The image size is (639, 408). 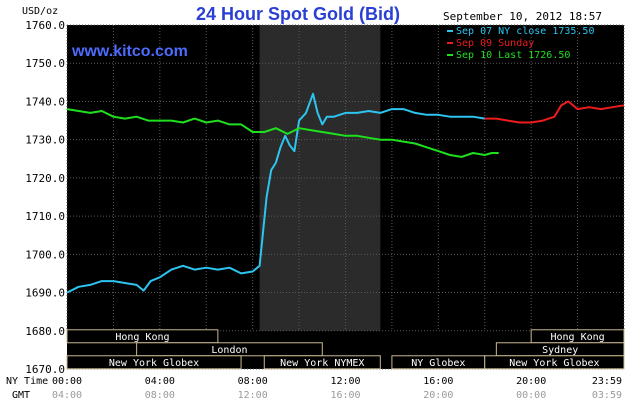 I want to click on x-tick-label-ny: 04:00, so click(x=160, y=381).